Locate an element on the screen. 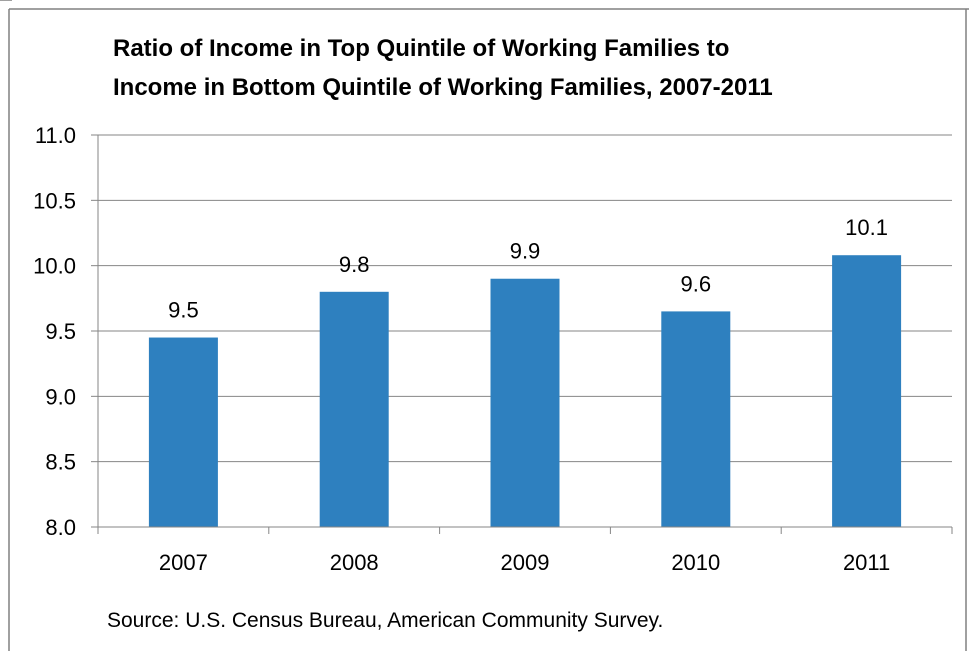 The width and height of the screenshot is (969, 651). x-axis-tick-labels: 2007 2008 2009 2010 2011 is located at coordinates (524, 562).